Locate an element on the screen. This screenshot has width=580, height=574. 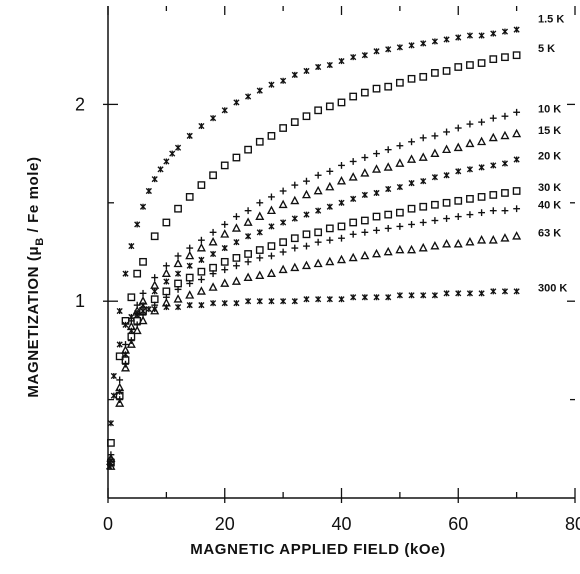
series-label: 40 K is located at coordinates (549, 206).